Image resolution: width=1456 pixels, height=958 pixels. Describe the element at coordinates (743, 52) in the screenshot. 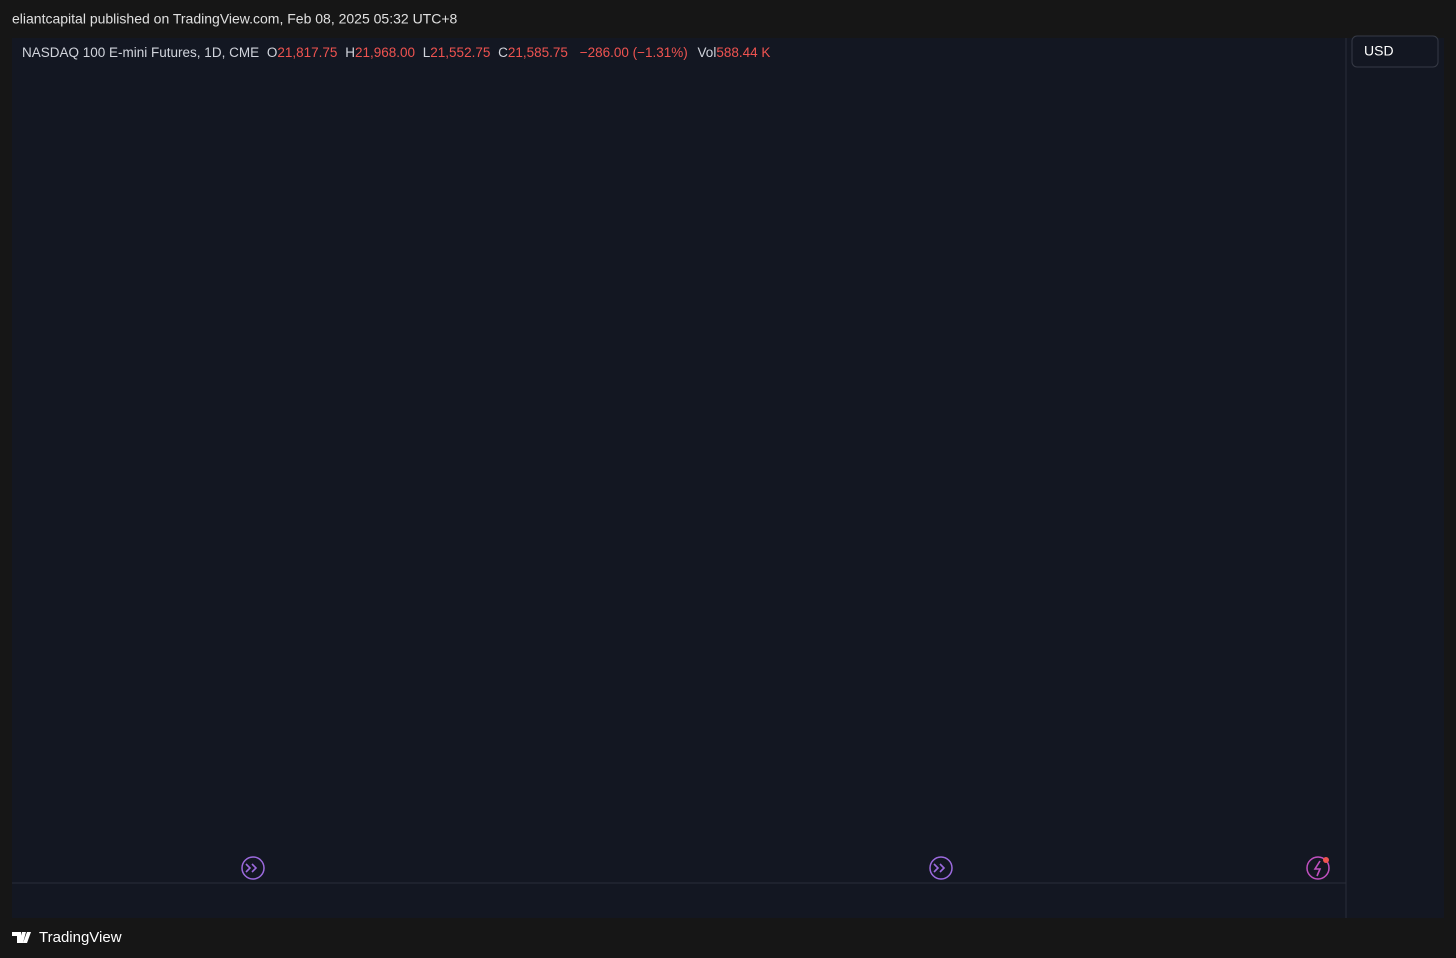

I see `volume: 588.44 K` at that location.